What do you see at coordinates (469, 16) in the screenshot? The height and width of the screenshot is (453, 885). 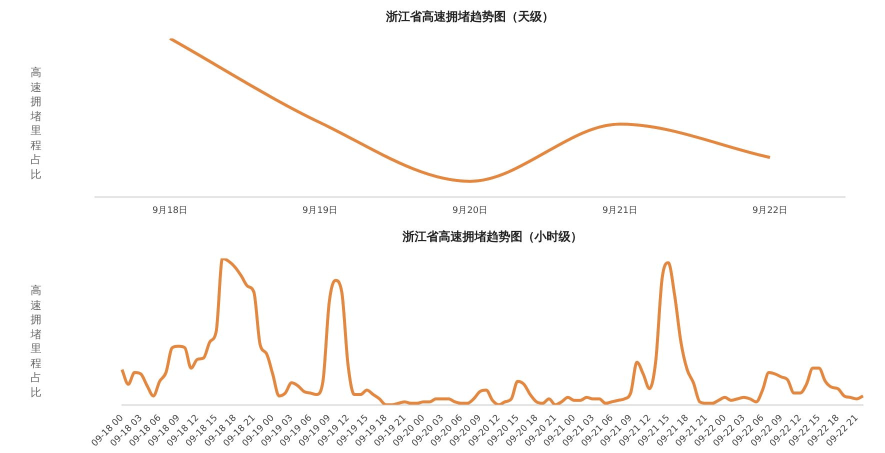 I see `chart-title: 浙江省高速拥堵趋势图（天级）` at bounding box center [469, 16].